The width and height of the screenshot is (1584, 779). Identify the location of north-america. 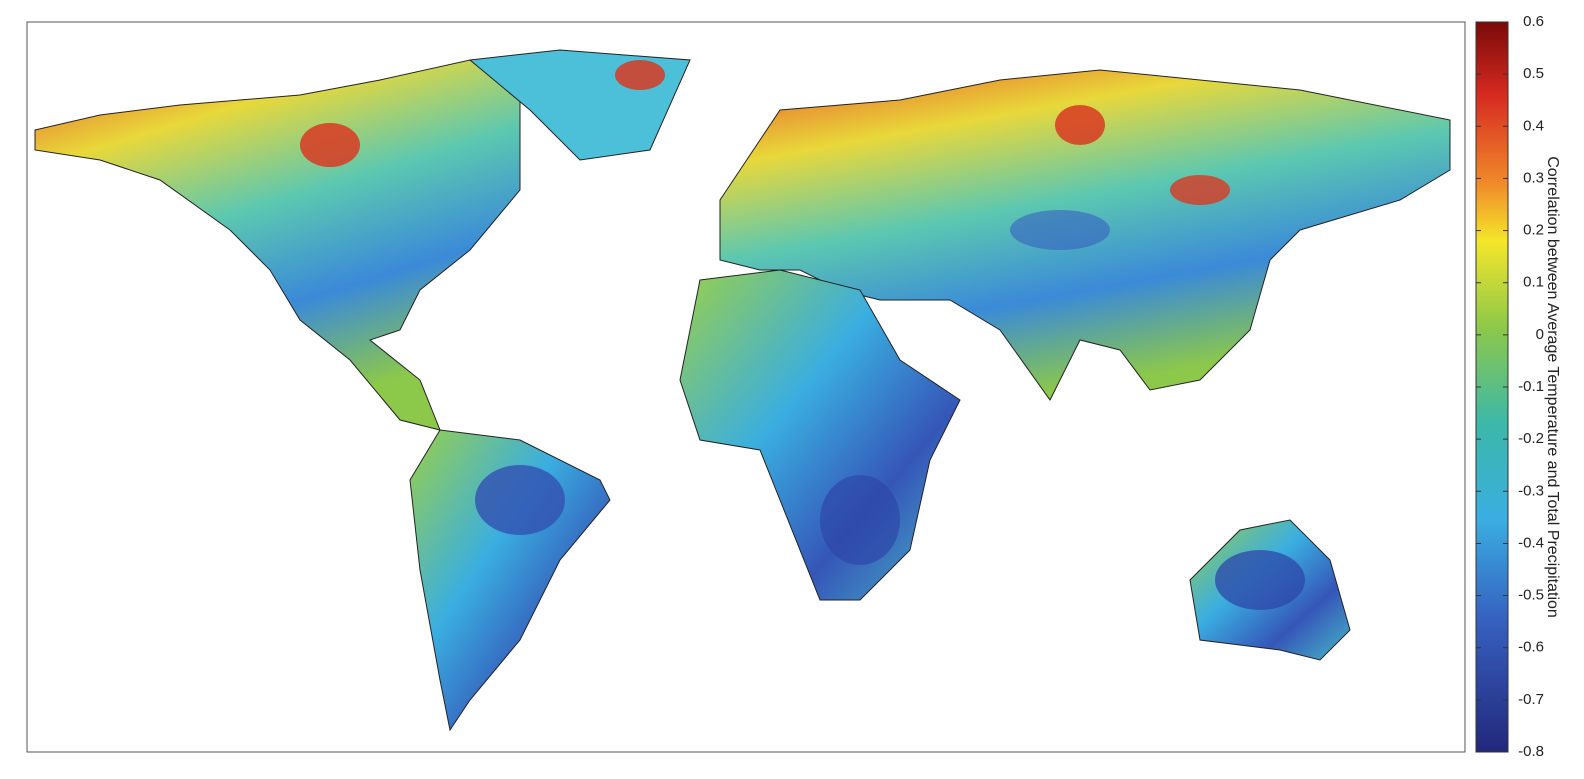
(277, 245).